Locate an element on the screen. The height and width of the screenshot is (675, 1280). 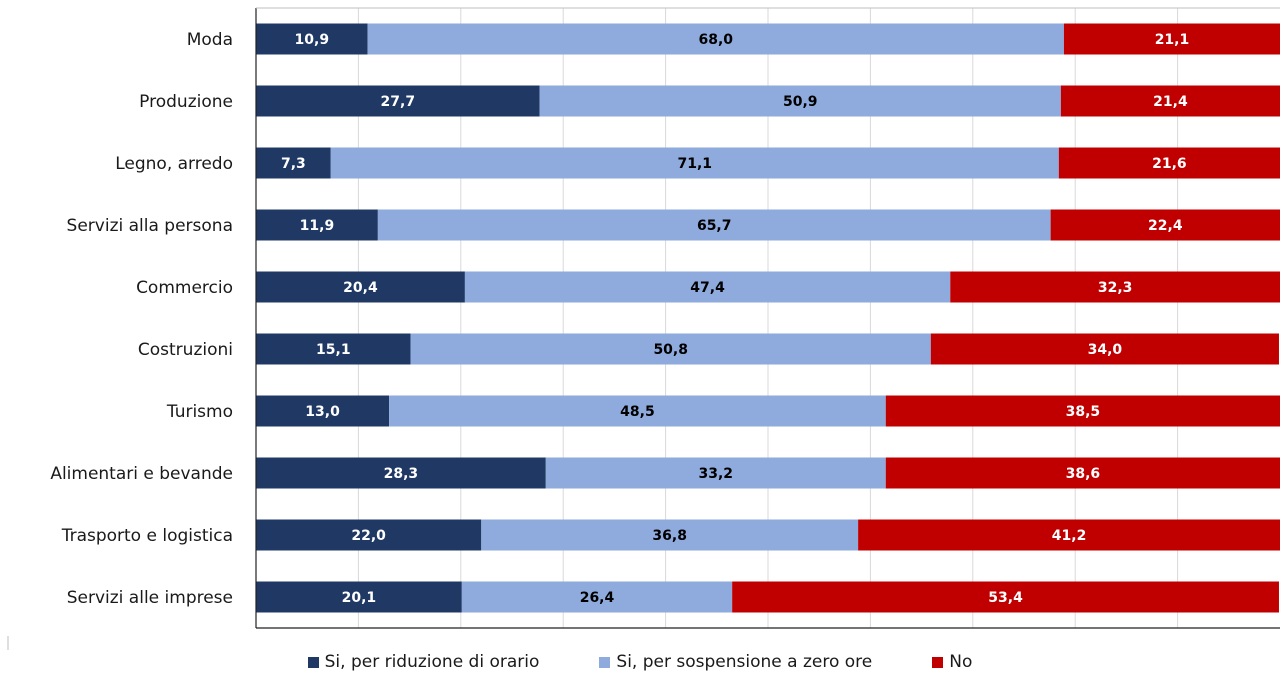
data-label: 20,1 is located at coordinates (359, 598).